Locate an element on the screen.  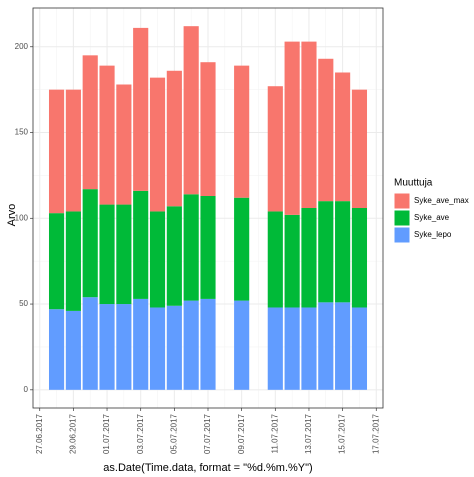
y-axis-title: Arvo is located at coordinates (12, 215).